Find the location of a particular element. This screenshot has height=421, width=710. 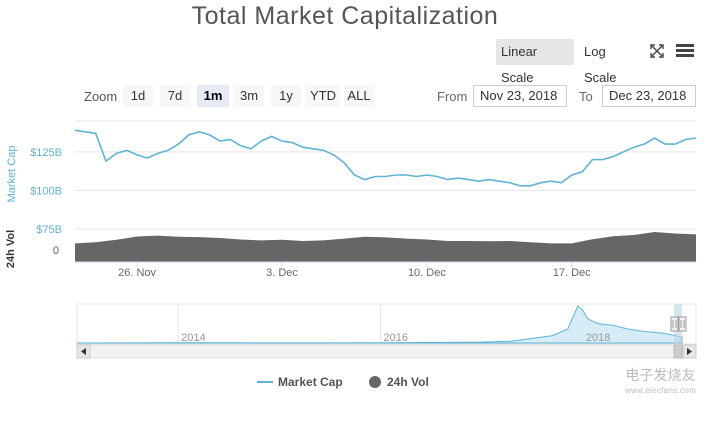

zoom-1m-button: 1m is located at coordinates (213, 96).